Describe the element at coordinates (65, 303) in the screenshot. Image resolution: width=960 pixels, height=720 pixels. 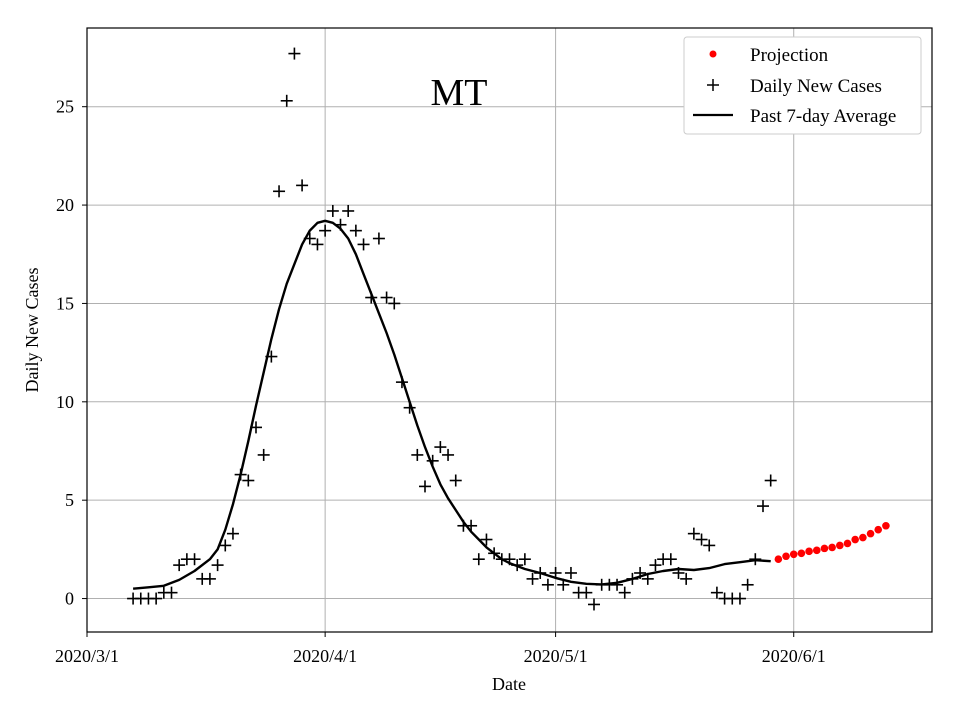
I see `y-tick-label: 15` at that location.